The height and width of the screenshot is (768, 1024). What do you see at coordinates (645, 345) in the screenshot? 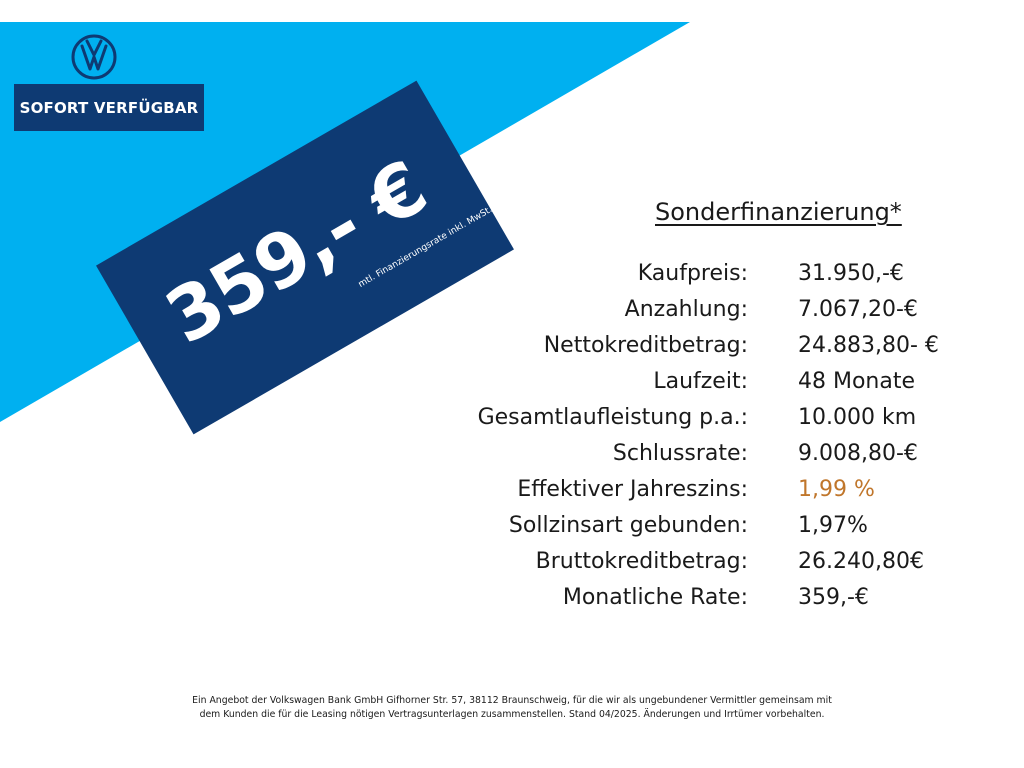
I see `financing-label: Nettokreditbetrag:` at bounding box center [645, 345].